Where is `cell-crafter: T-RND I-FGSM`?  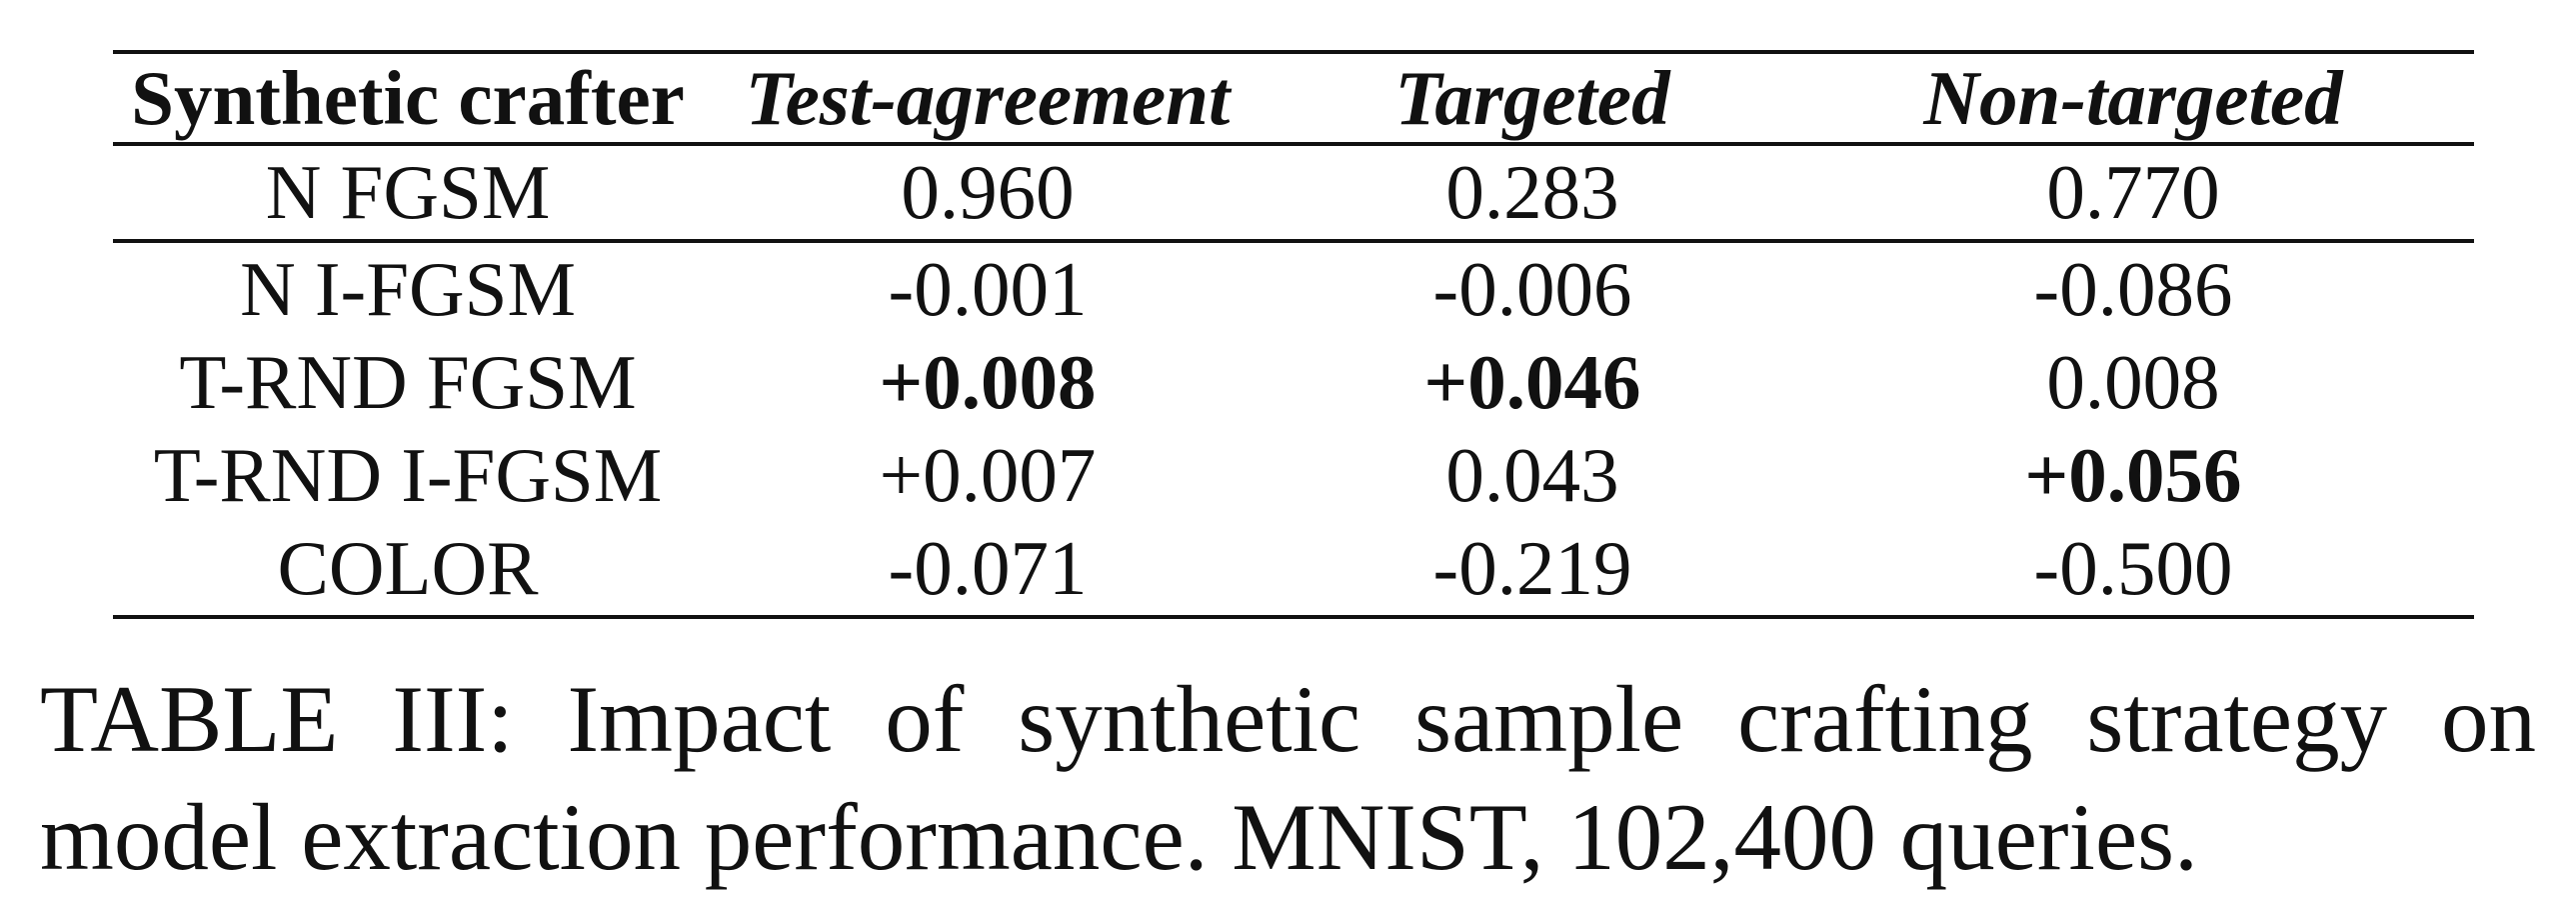
cell-crafter: T-RND I-FGSM is located at coordinates (408, 475).